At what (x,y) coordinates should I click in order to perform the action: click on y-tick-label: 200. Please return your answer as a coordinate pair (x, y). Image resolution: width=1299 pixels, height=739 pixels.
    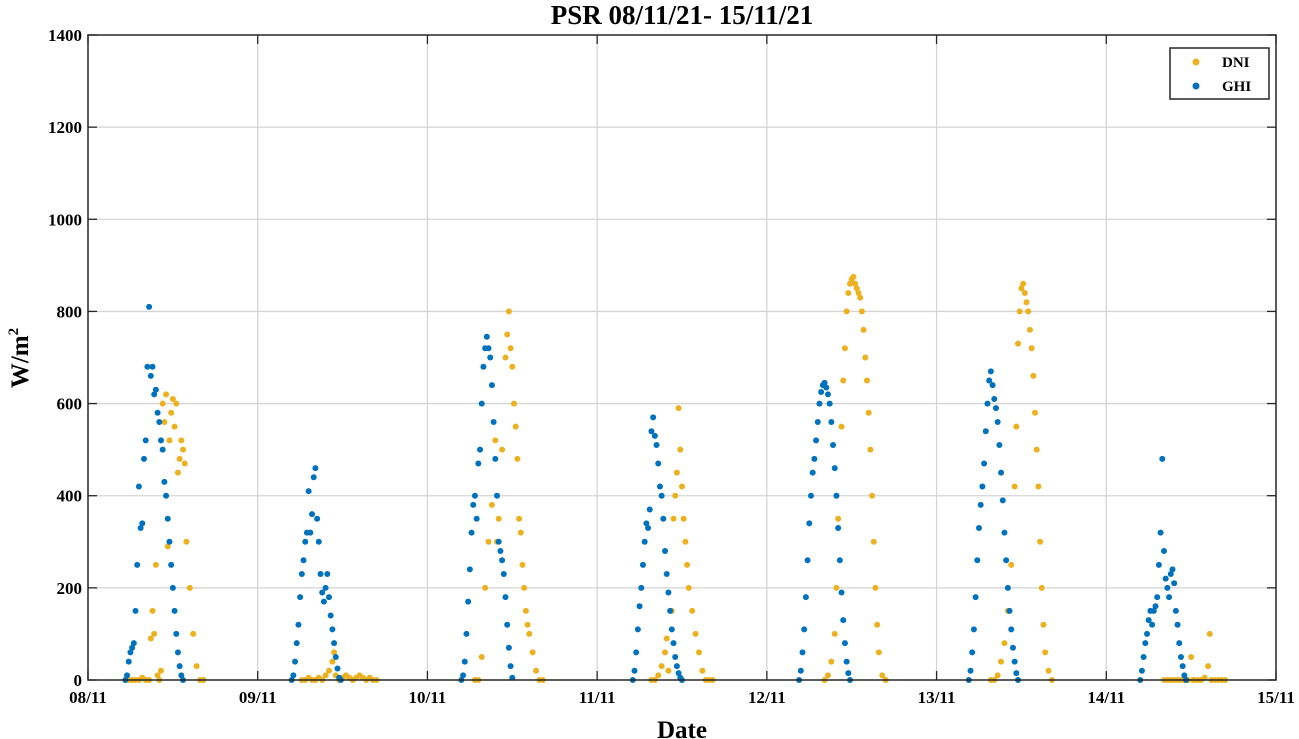
    Looking at the image, I should click on (70, 588).